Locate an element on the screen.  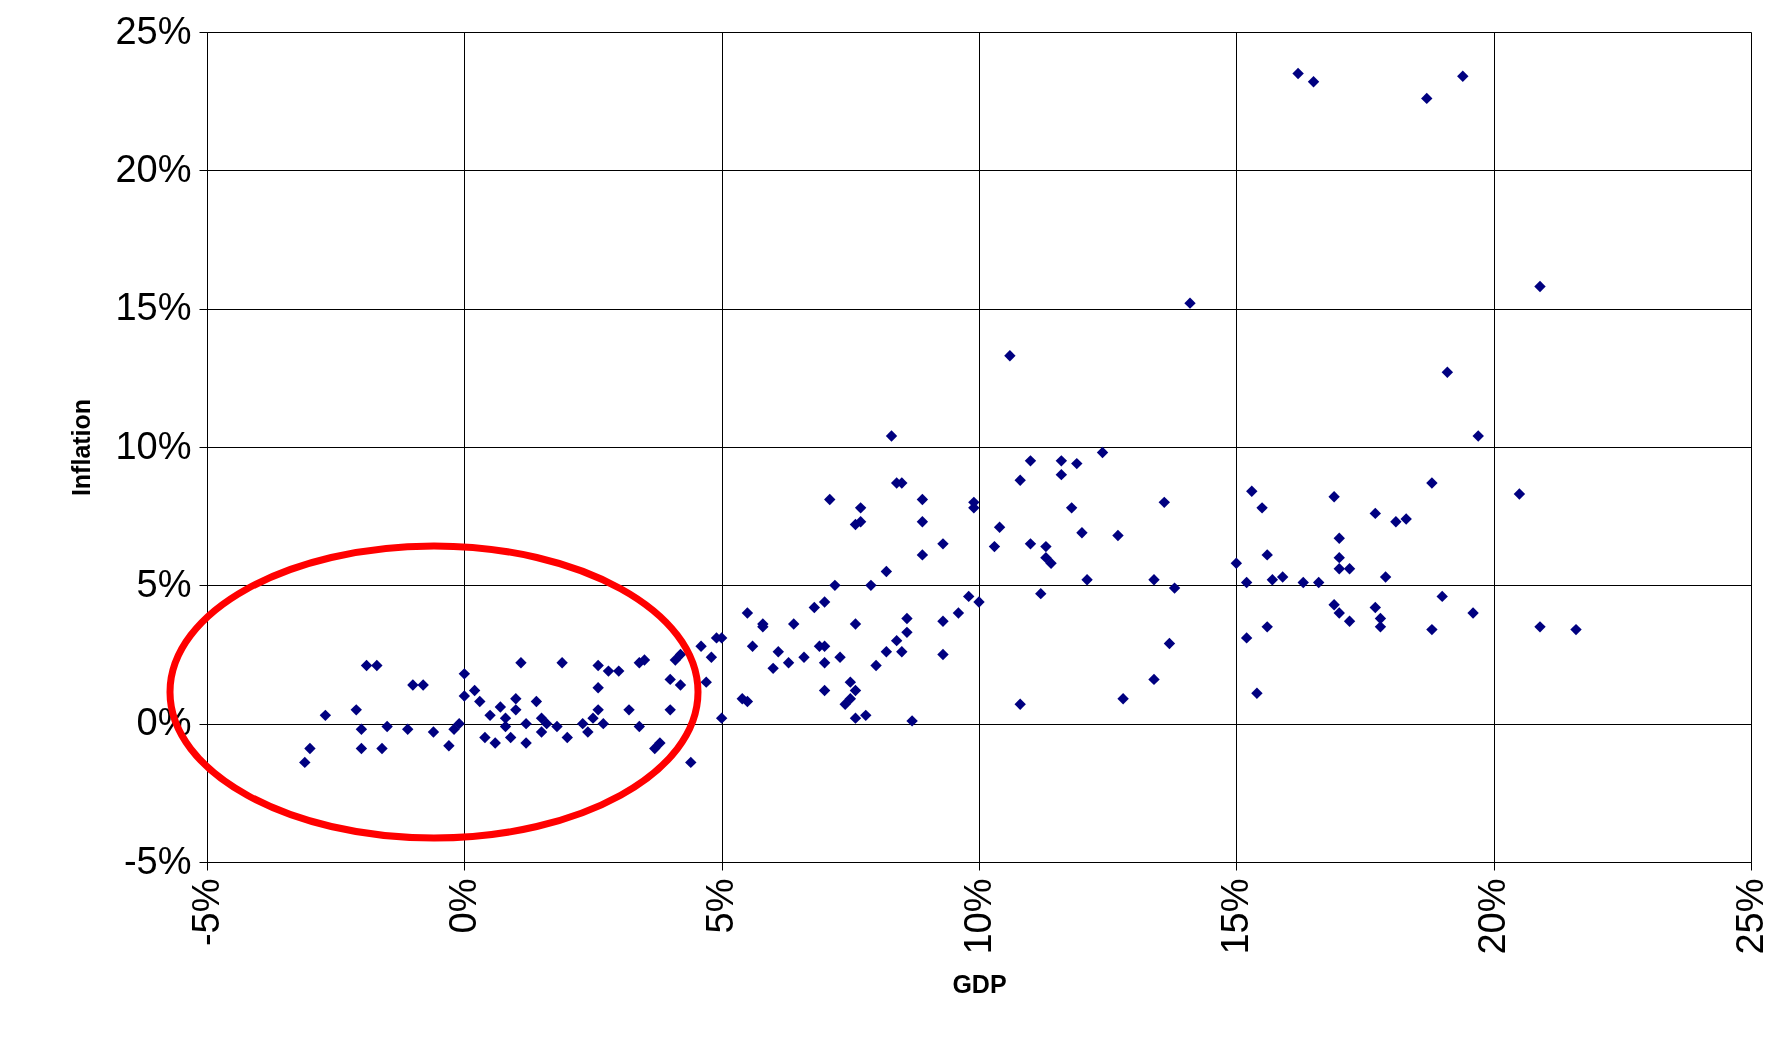
x-axis-title: GDP is located at coordinates (979, 983).